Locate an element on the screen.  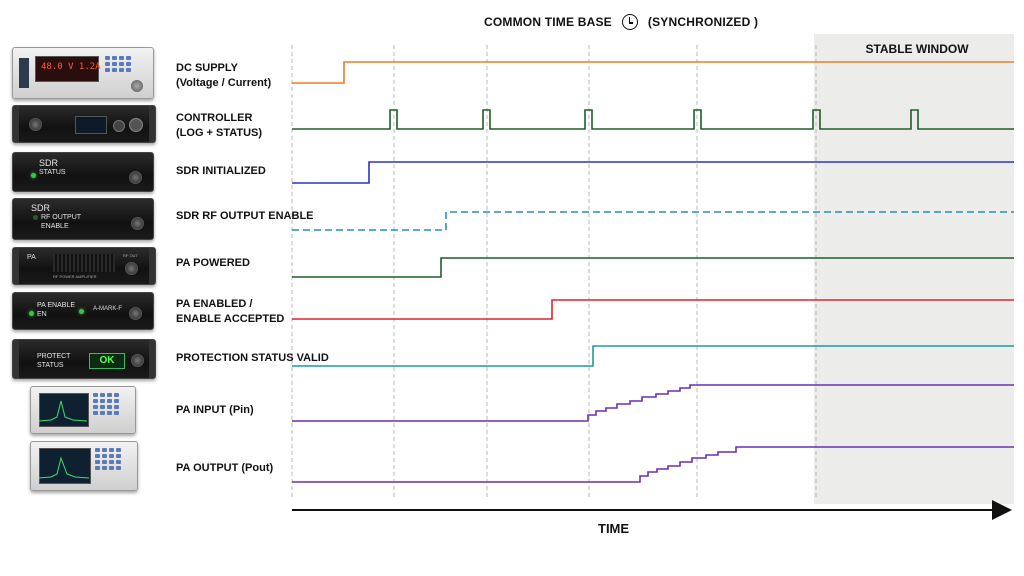
label-controller: CONTROLLER (LOG + STATUS) is located at coordinates (219, 126).